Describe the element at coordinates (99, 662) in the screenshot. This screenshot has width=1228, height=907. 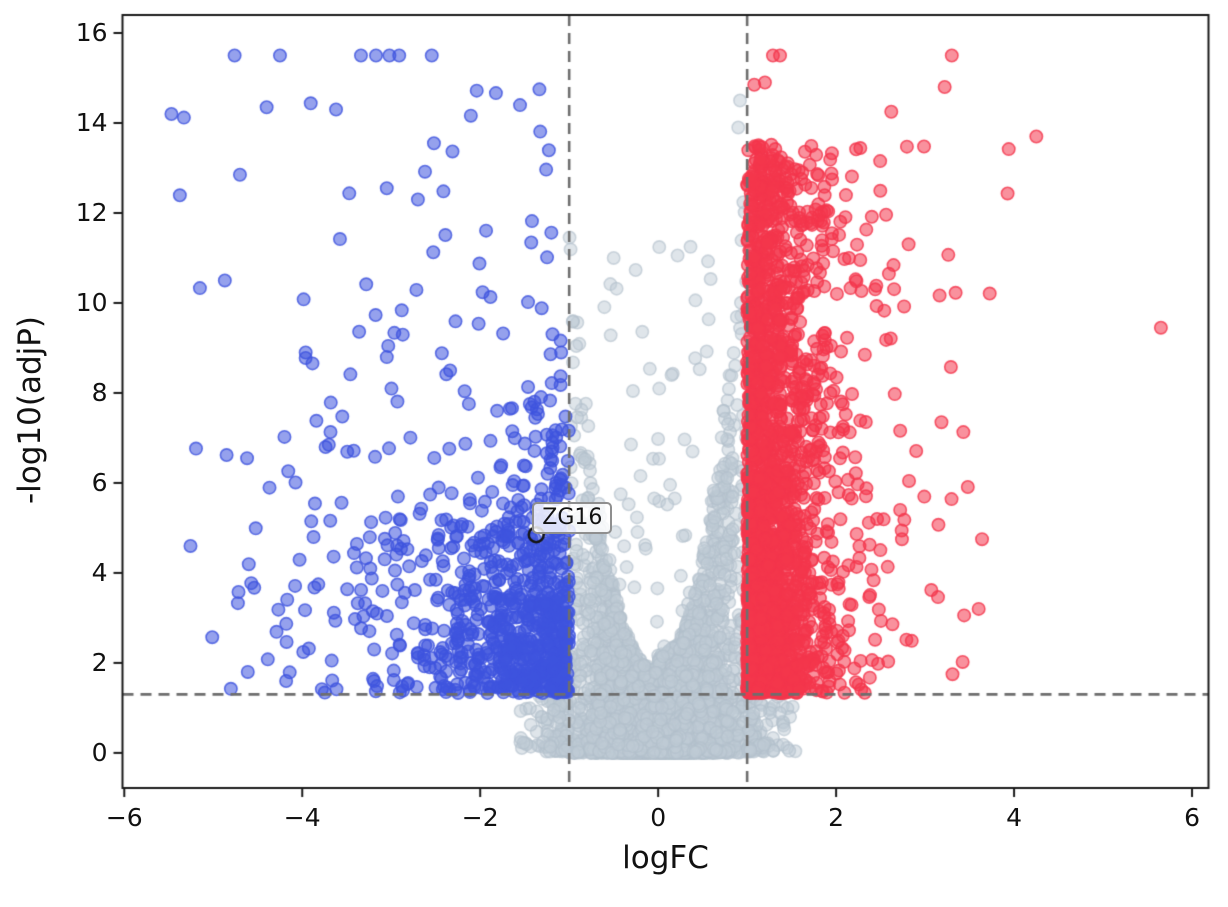
I see `y-tick-label: 2` at that location.